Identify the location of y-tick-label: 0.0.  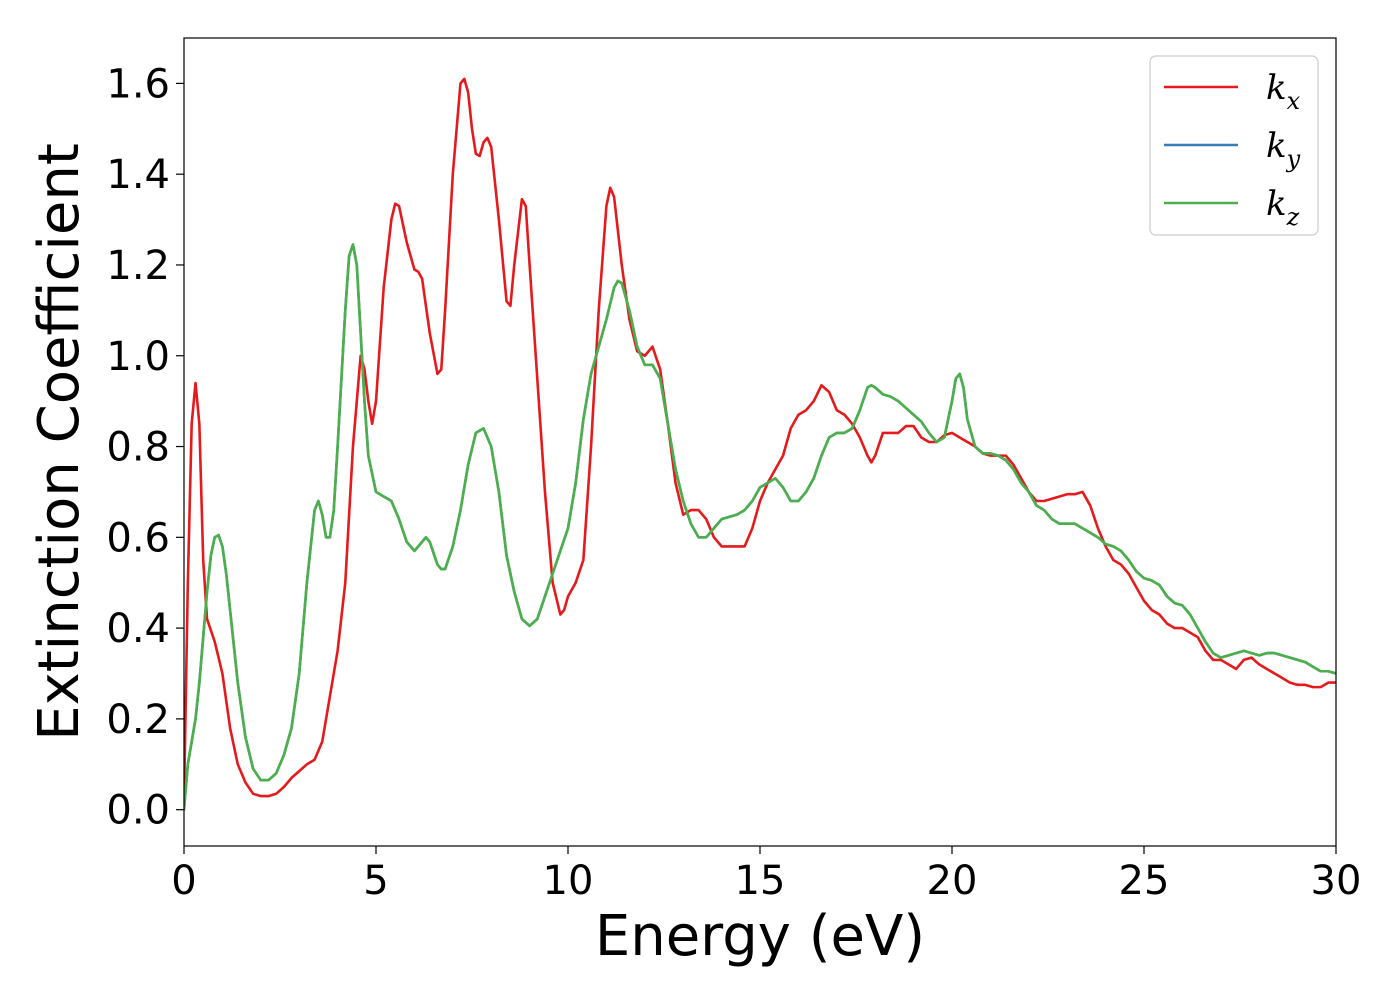
(138, 811).